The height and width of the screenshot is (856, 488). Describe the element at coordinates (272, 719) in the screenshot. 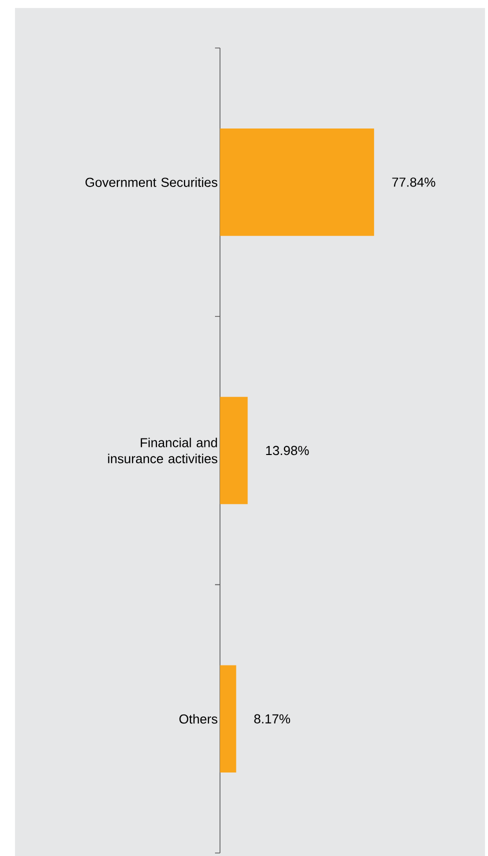

I see `data-label: 8.17%` at that location.